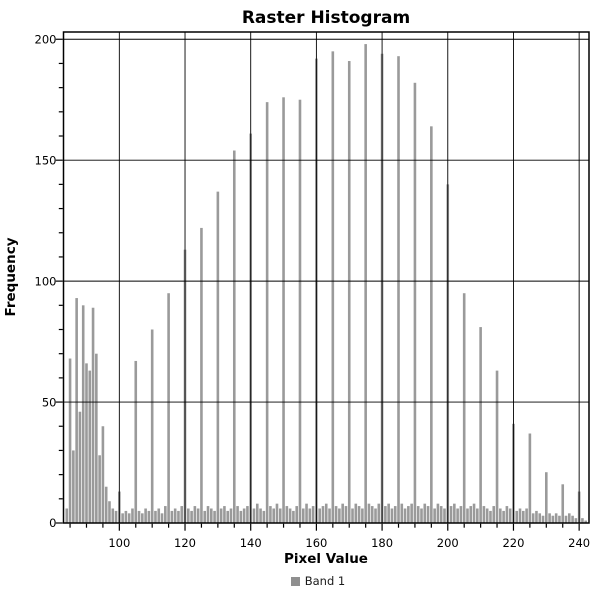  I want to click on legend-label: Band 1, so click(325, 581).